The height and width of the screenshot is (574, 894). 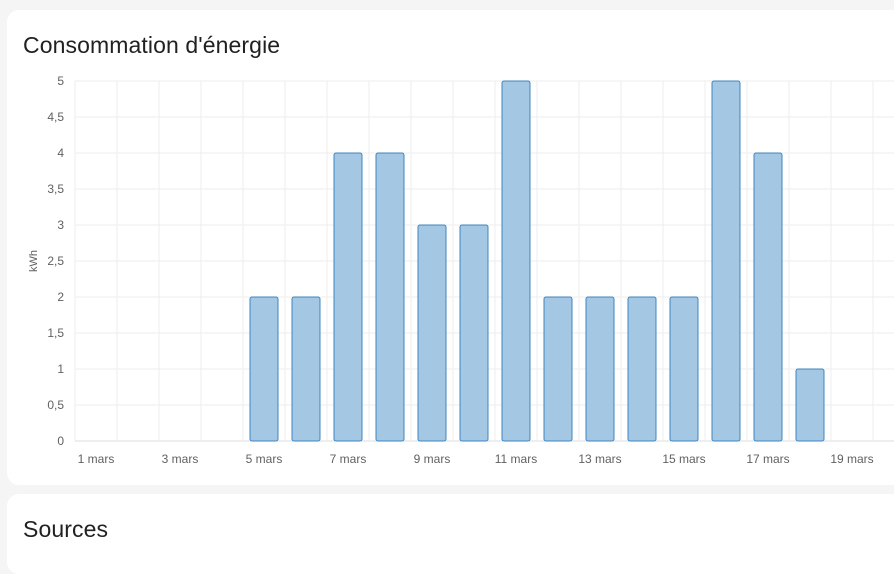 What do you see at coordinates (432, 333) in the screenshot?
I see `bar-9-mars` at bounding box center [432, 333].